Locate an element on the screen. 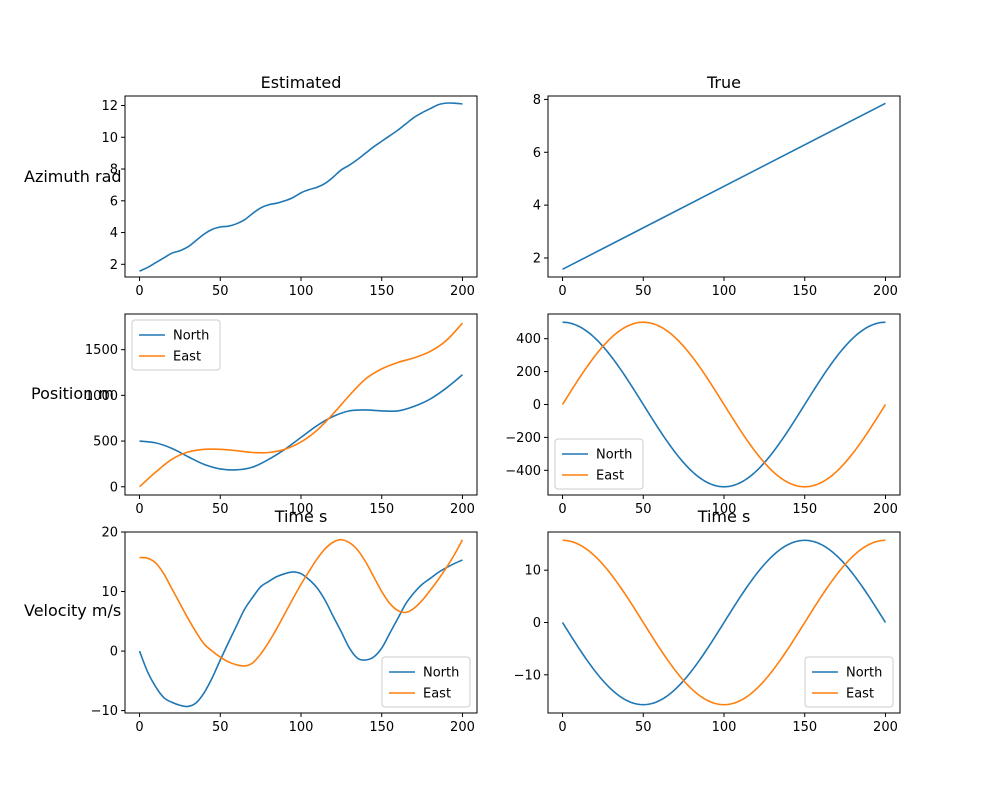 This screenshot has height=800, width=1000. subplot-true-velocity: 0 50 100 150 200 −10 0 10 North East is located at coordinates (707, 633).